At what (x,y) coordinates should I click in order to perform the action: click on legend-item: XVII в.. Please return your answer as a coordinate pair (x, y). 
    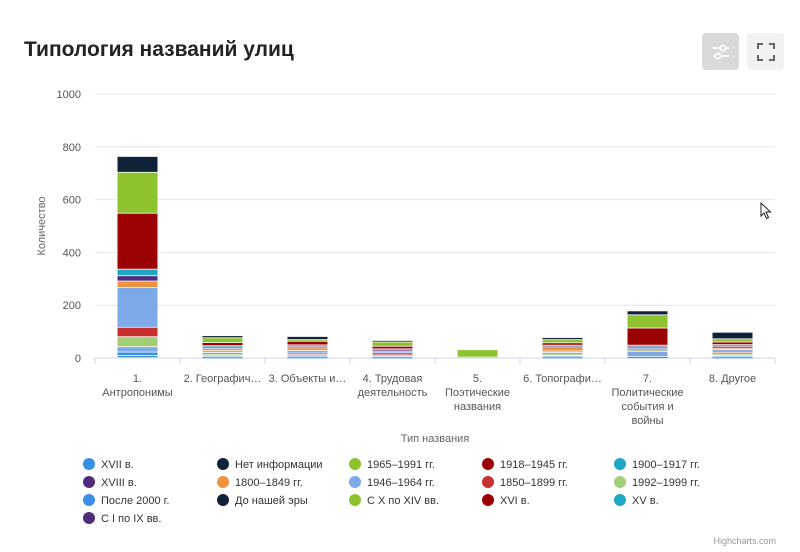
    Looking at the image, I should click on (108, 464).